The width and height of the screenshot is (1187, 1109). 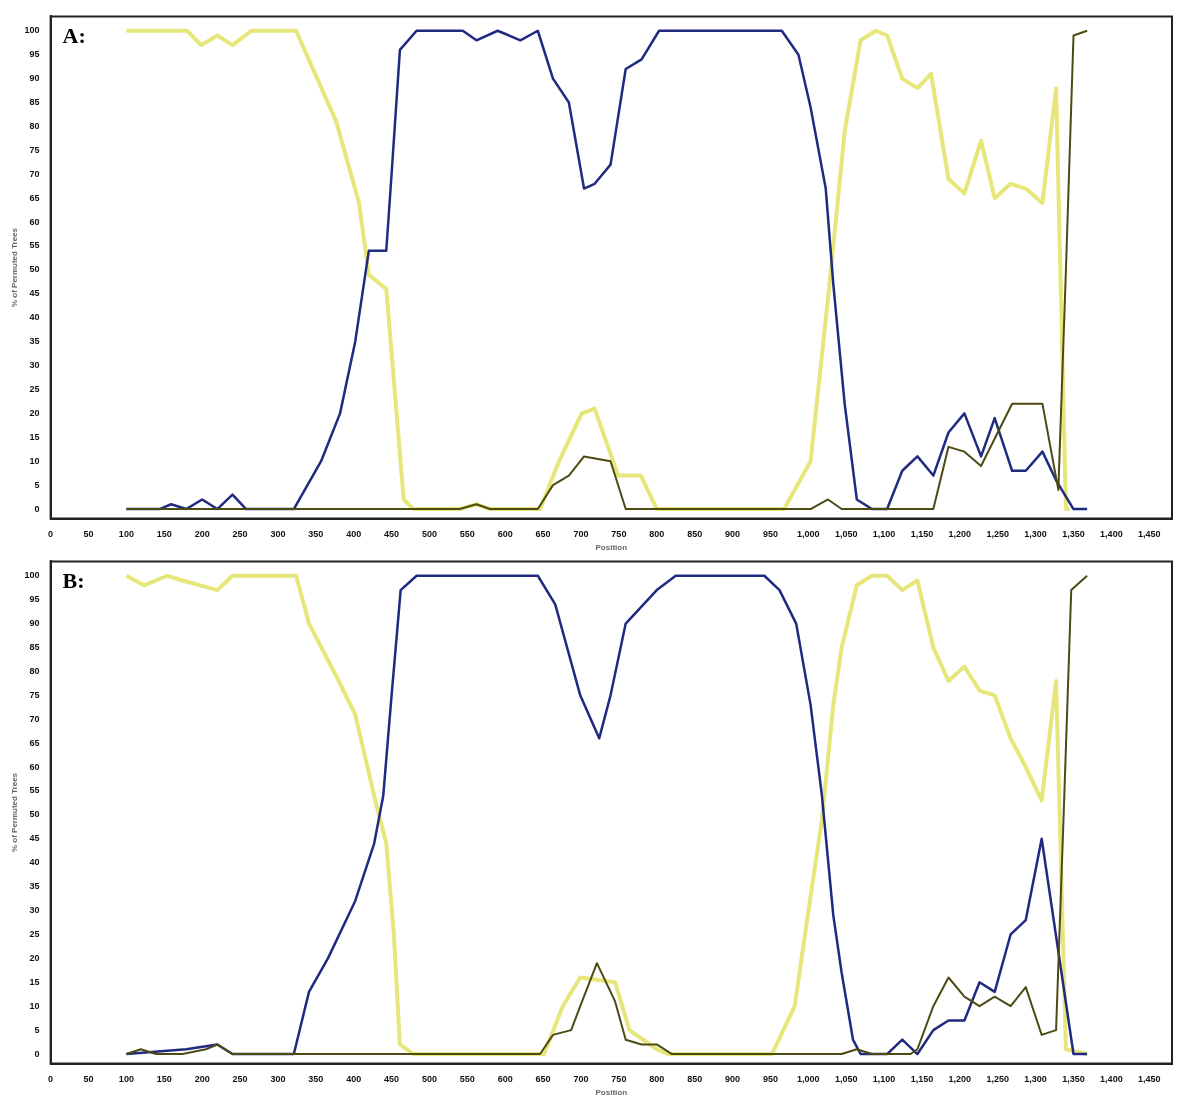 I want to click on y-tick-label: 40, so click(x=34, y=317).